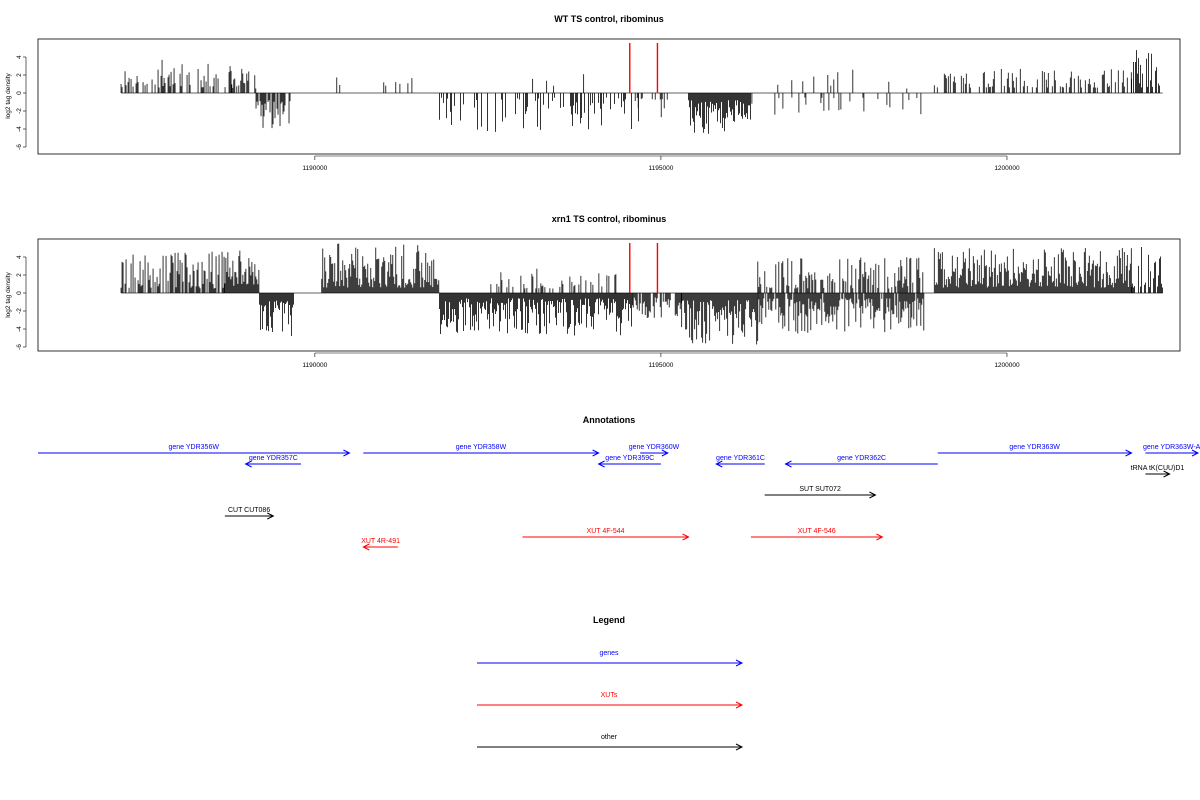 This screenshot has width=1200, height=800. I want to click on annotation-label: gene YDR360W, so click(654, 447).